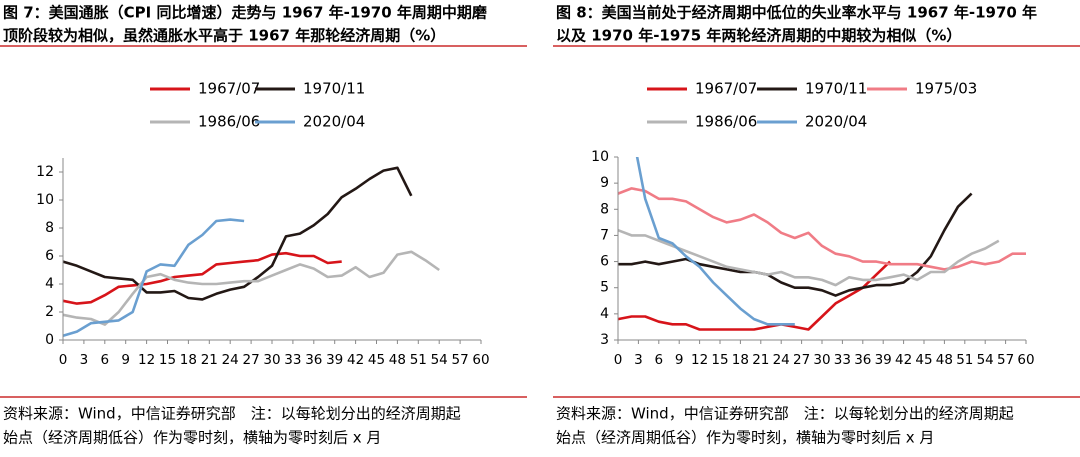  I want to click on y-tick-label: 3, so click(604, 340).